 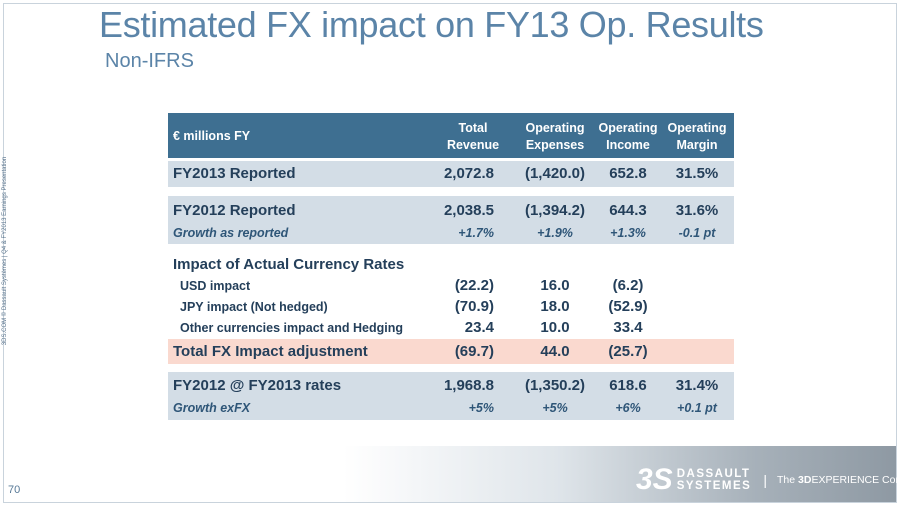 What do you see at coordinates (856, 480) in the screenshot?
I see `tagline-rest: EXPERIENCE Company` at bounding box center [856, 480].